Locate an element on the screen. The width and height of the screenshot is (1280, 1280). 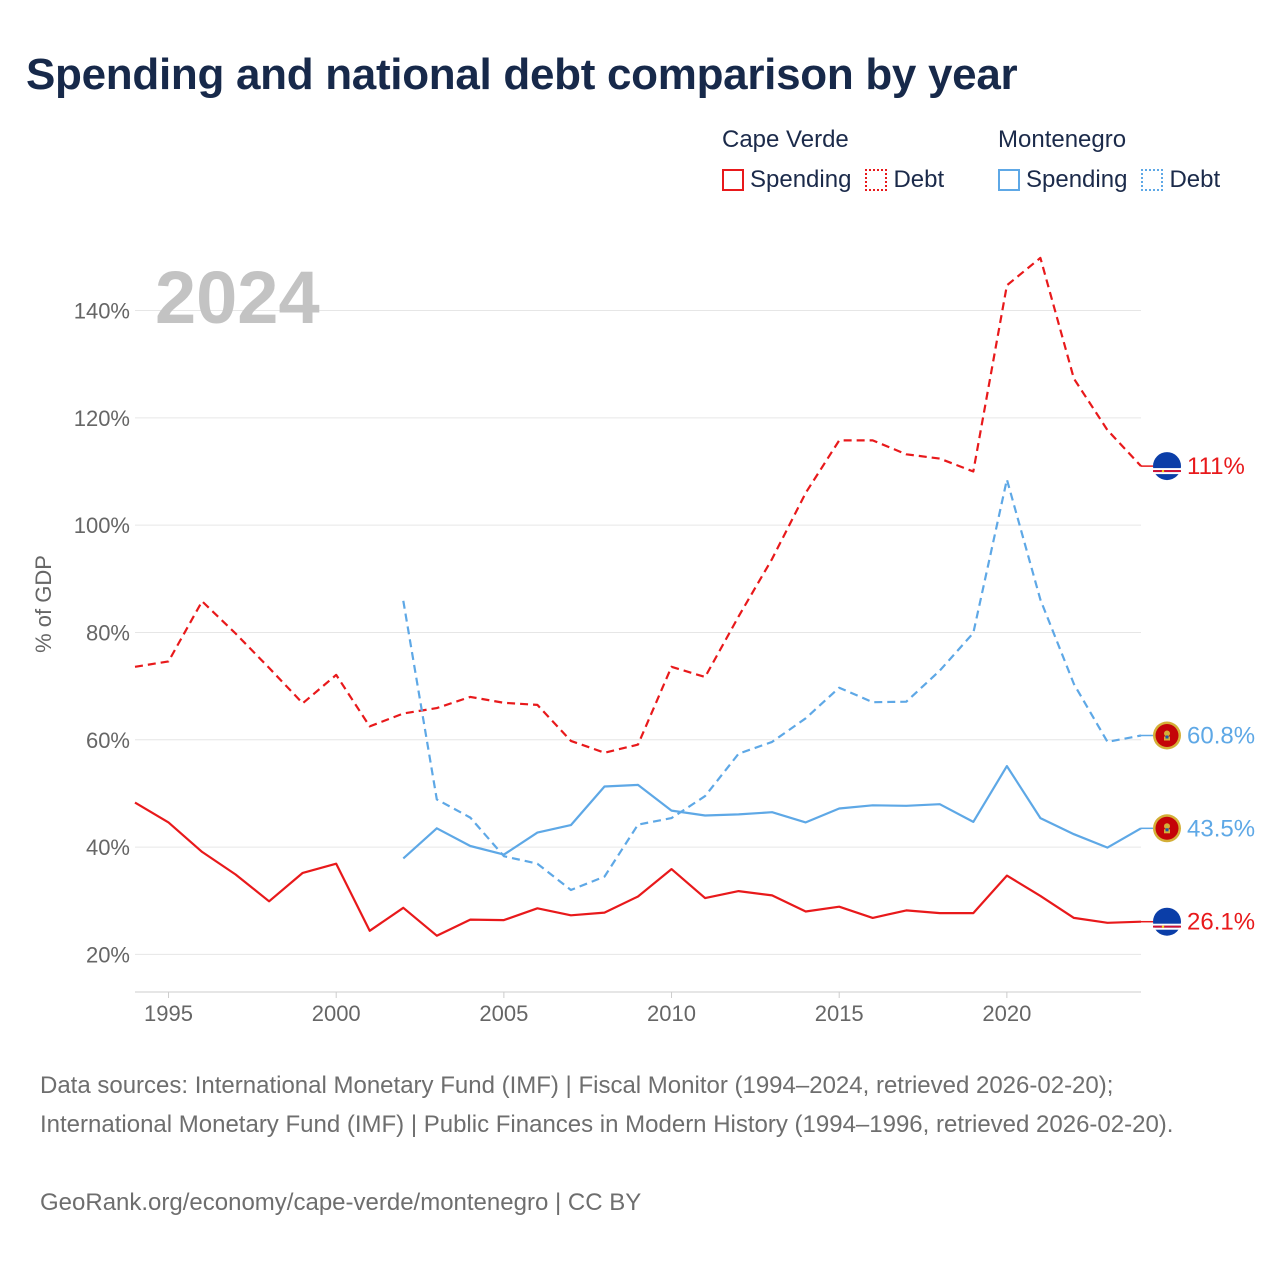
legend-item-montenegro-spending: Spending is located at coordinates (1062, 180).